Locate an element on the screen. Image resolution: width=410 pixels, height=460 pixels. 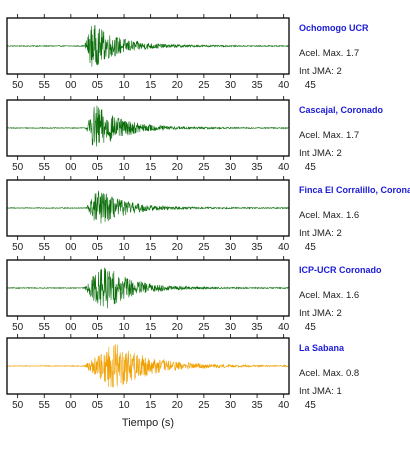
station-name: La Sabana is located at coordinates (322, 348).